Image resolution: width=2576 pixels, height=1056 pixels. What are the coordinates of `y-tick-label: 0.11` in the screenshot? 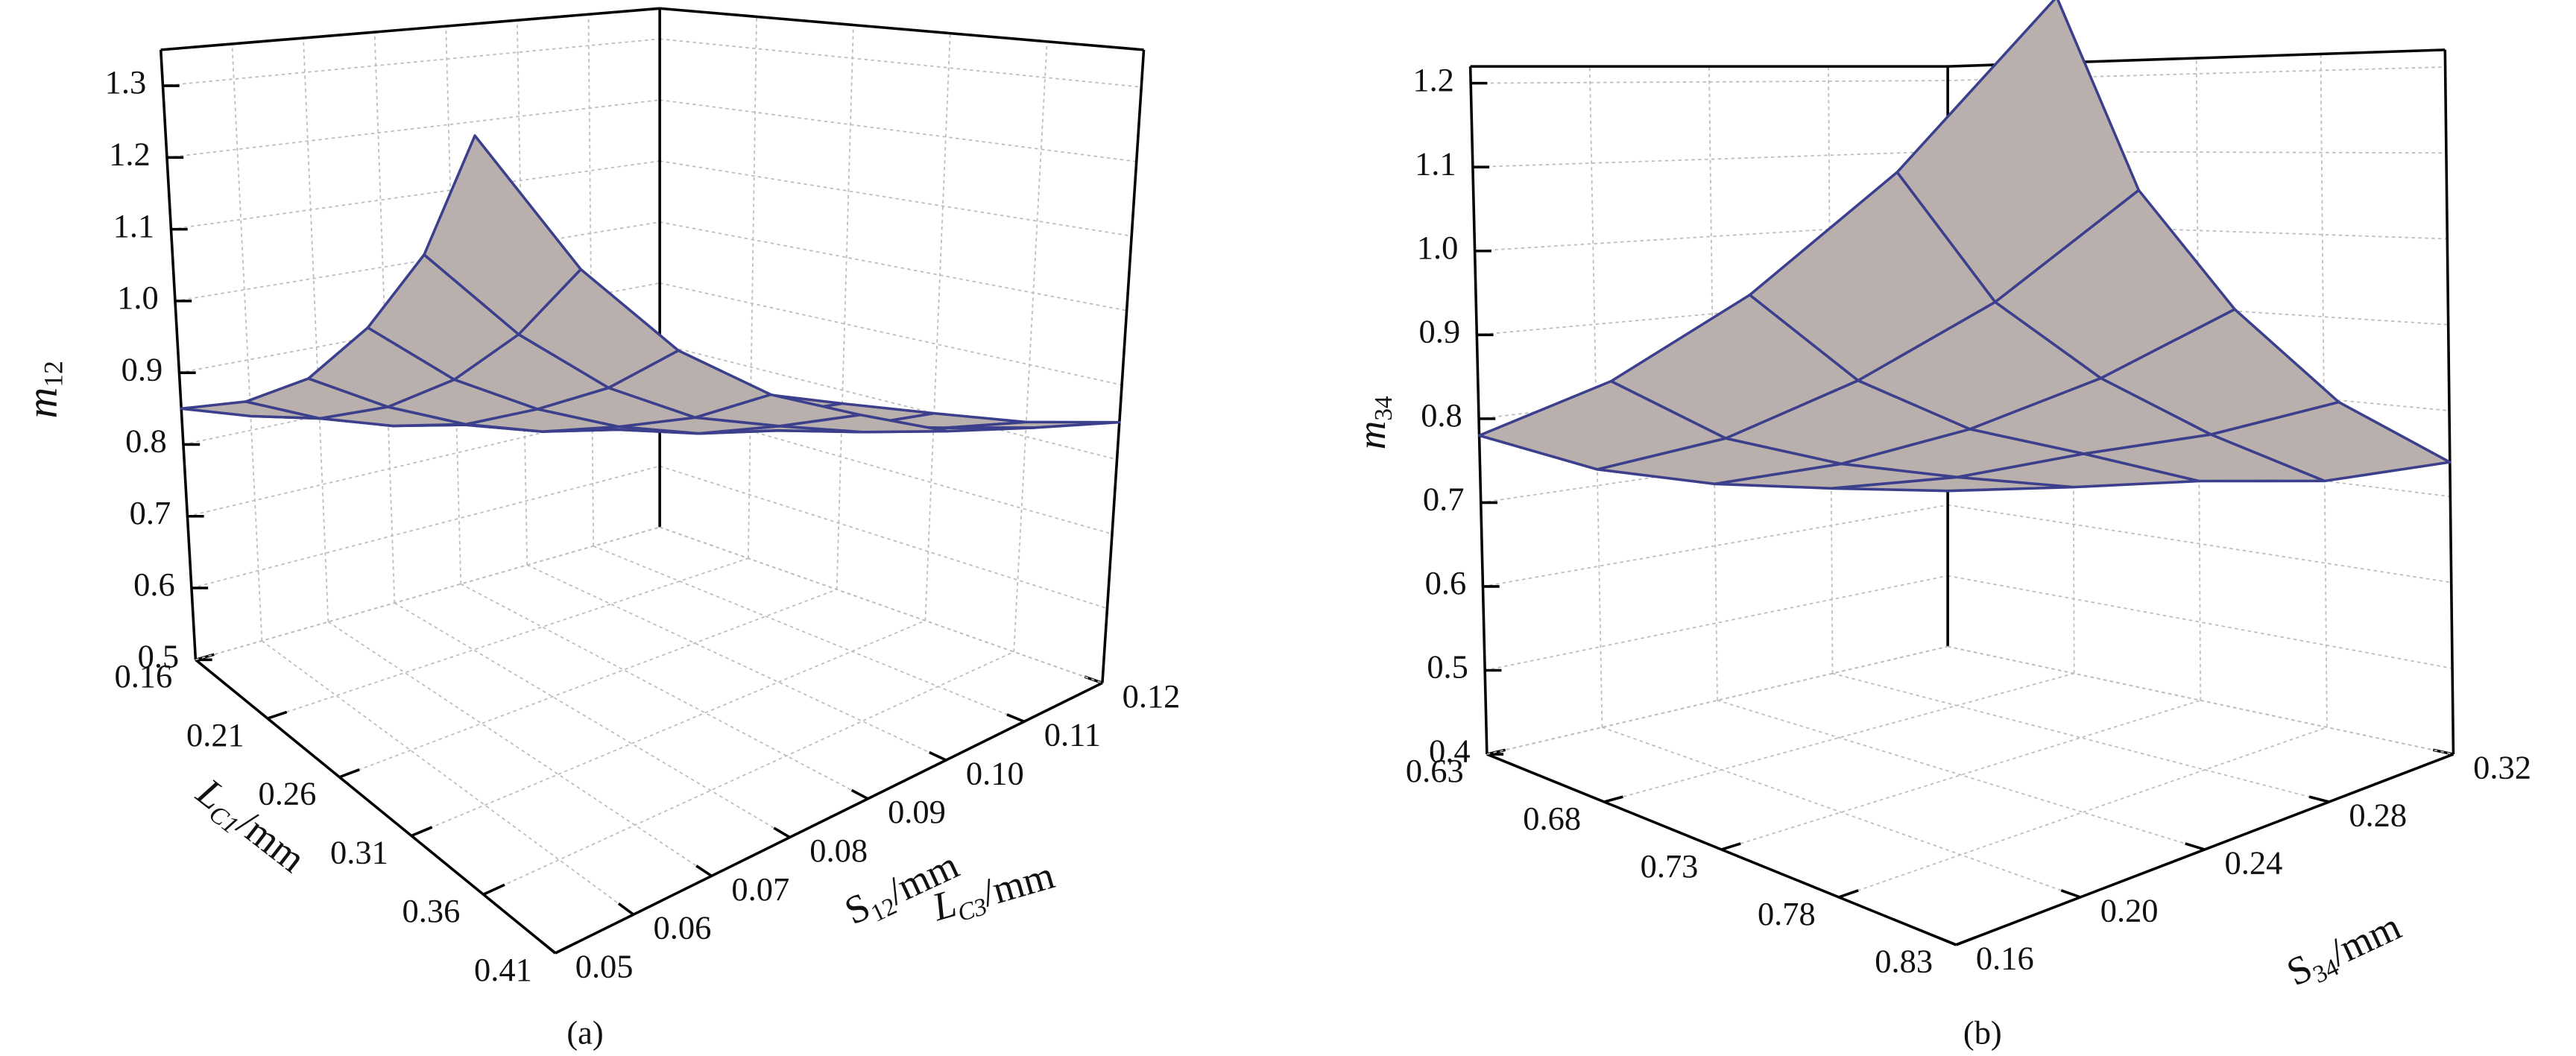 It's located at (1072, 734).